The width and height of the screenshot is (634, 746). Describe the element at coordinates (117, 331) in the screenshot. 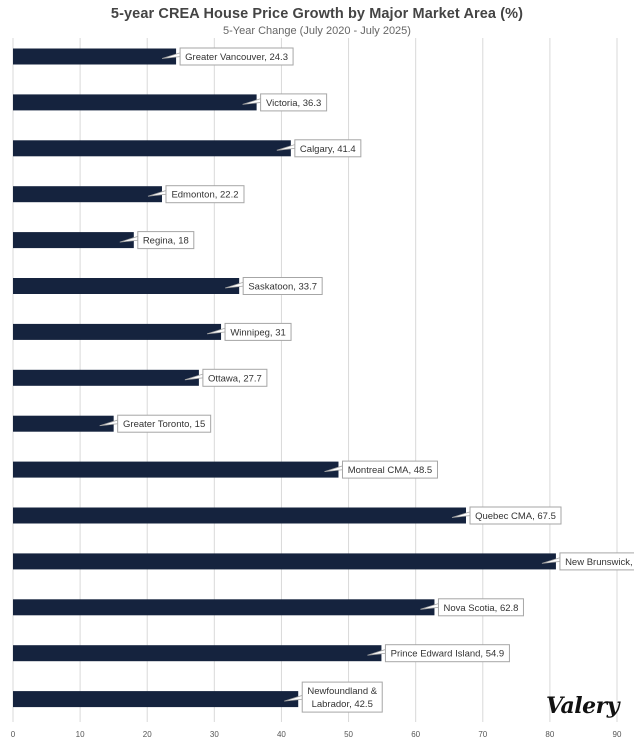

I see `bar-winnipeg` at that location.